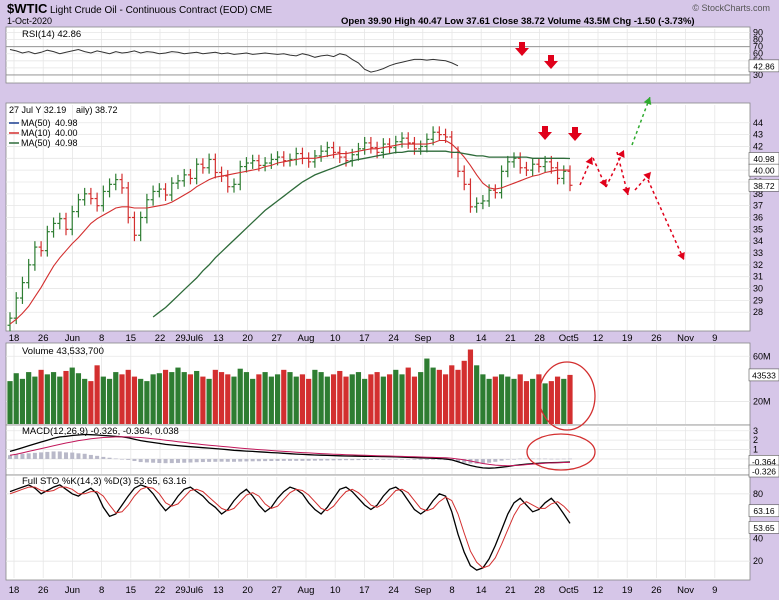 This screenshot has width=779, height=600. Describe the element at coordinates (100, 431) in the screenshot. I see `macd-legend: MACD(12,26,9) -0.326, -0.364, 0.038` at that location.